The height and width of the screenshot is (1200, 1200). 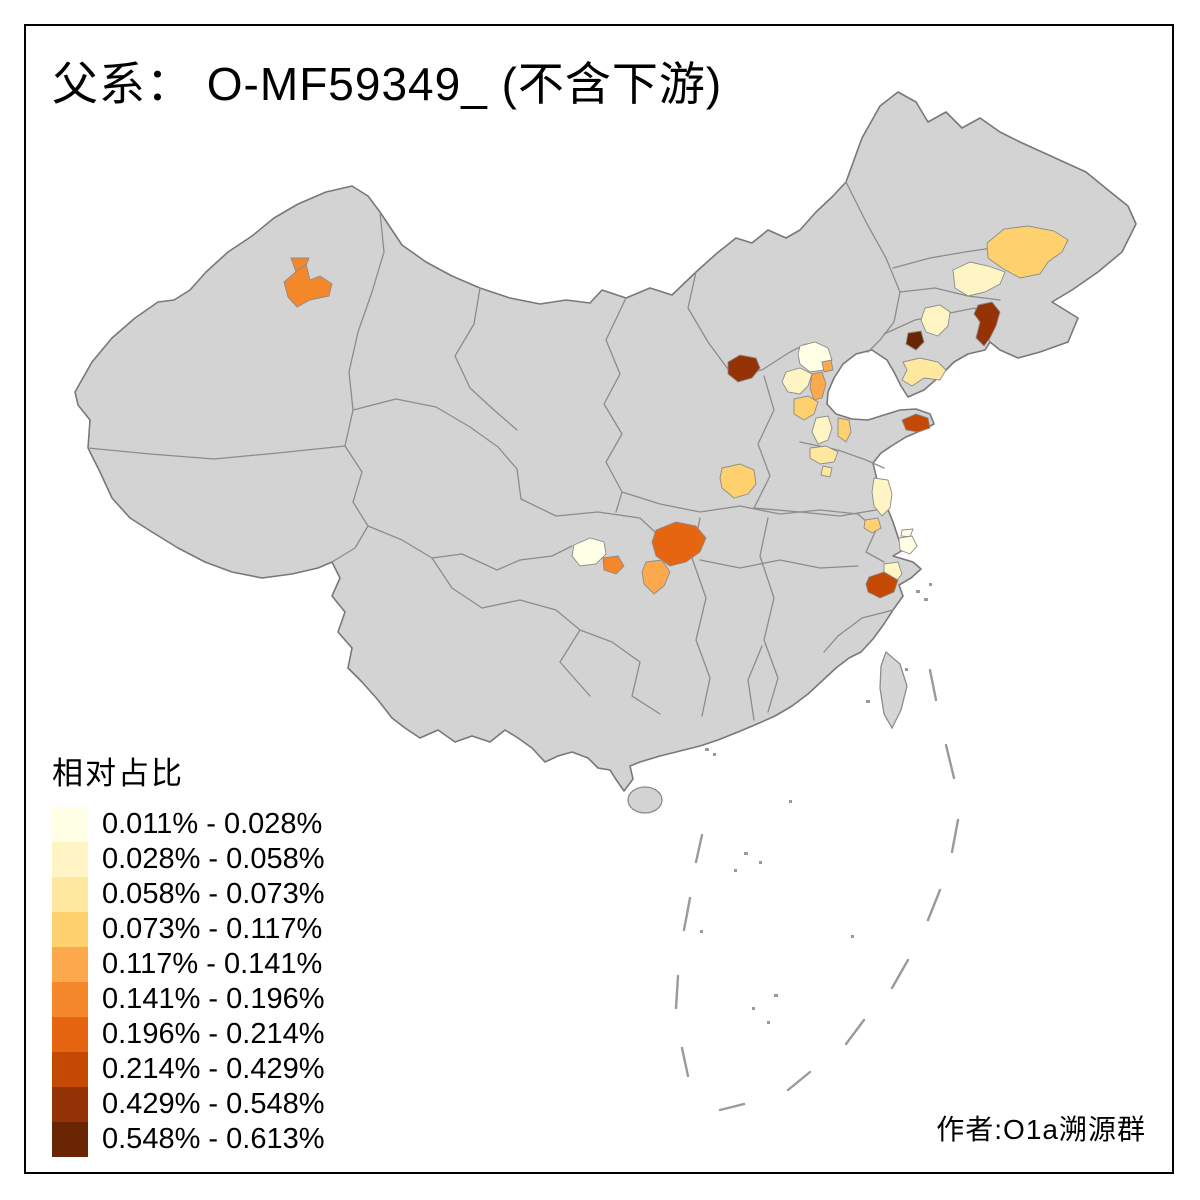 I want to click on legend-row: 0.548% - 0.613%, so click(x=222, y=1139).